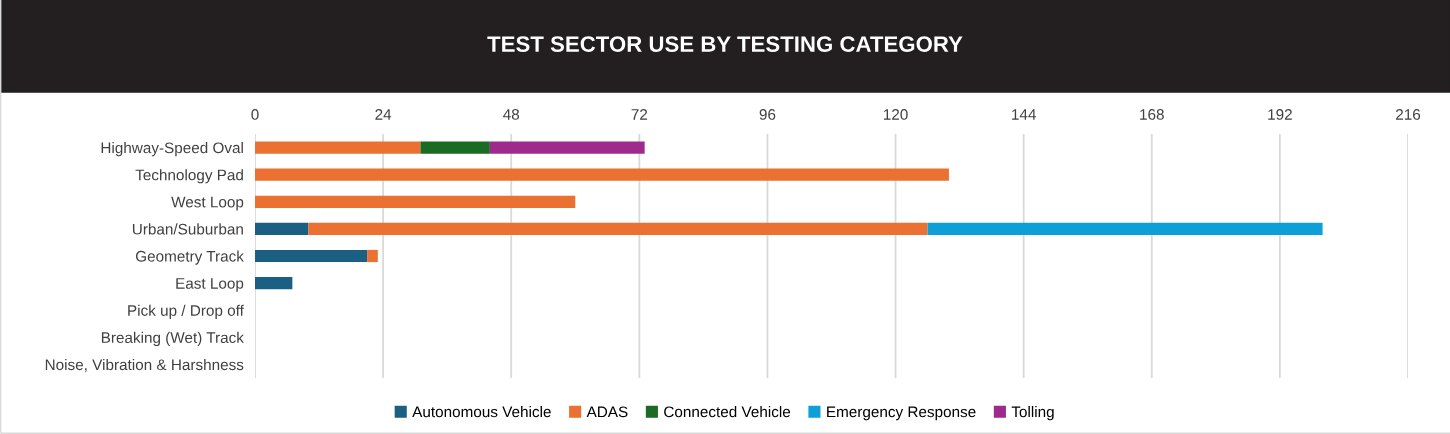 The height and width of the screenshot is (434, 1450). Describe the element at coordinates (767, 114) in the screenshot. I see `x-tick-label: 96` at that location.